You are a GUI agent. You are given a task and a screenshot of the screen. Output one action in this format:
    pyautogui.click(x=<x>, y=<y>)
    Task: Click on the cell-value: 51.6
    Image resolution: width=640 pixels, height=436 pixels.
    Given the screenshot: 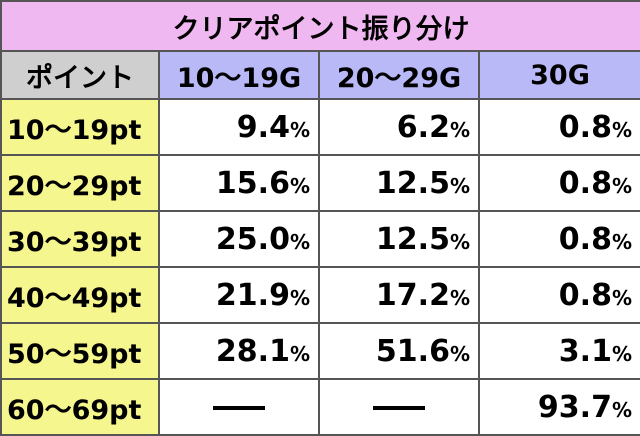 What is the action you would take?
    pyautogui.click(x=412, y=351)
    